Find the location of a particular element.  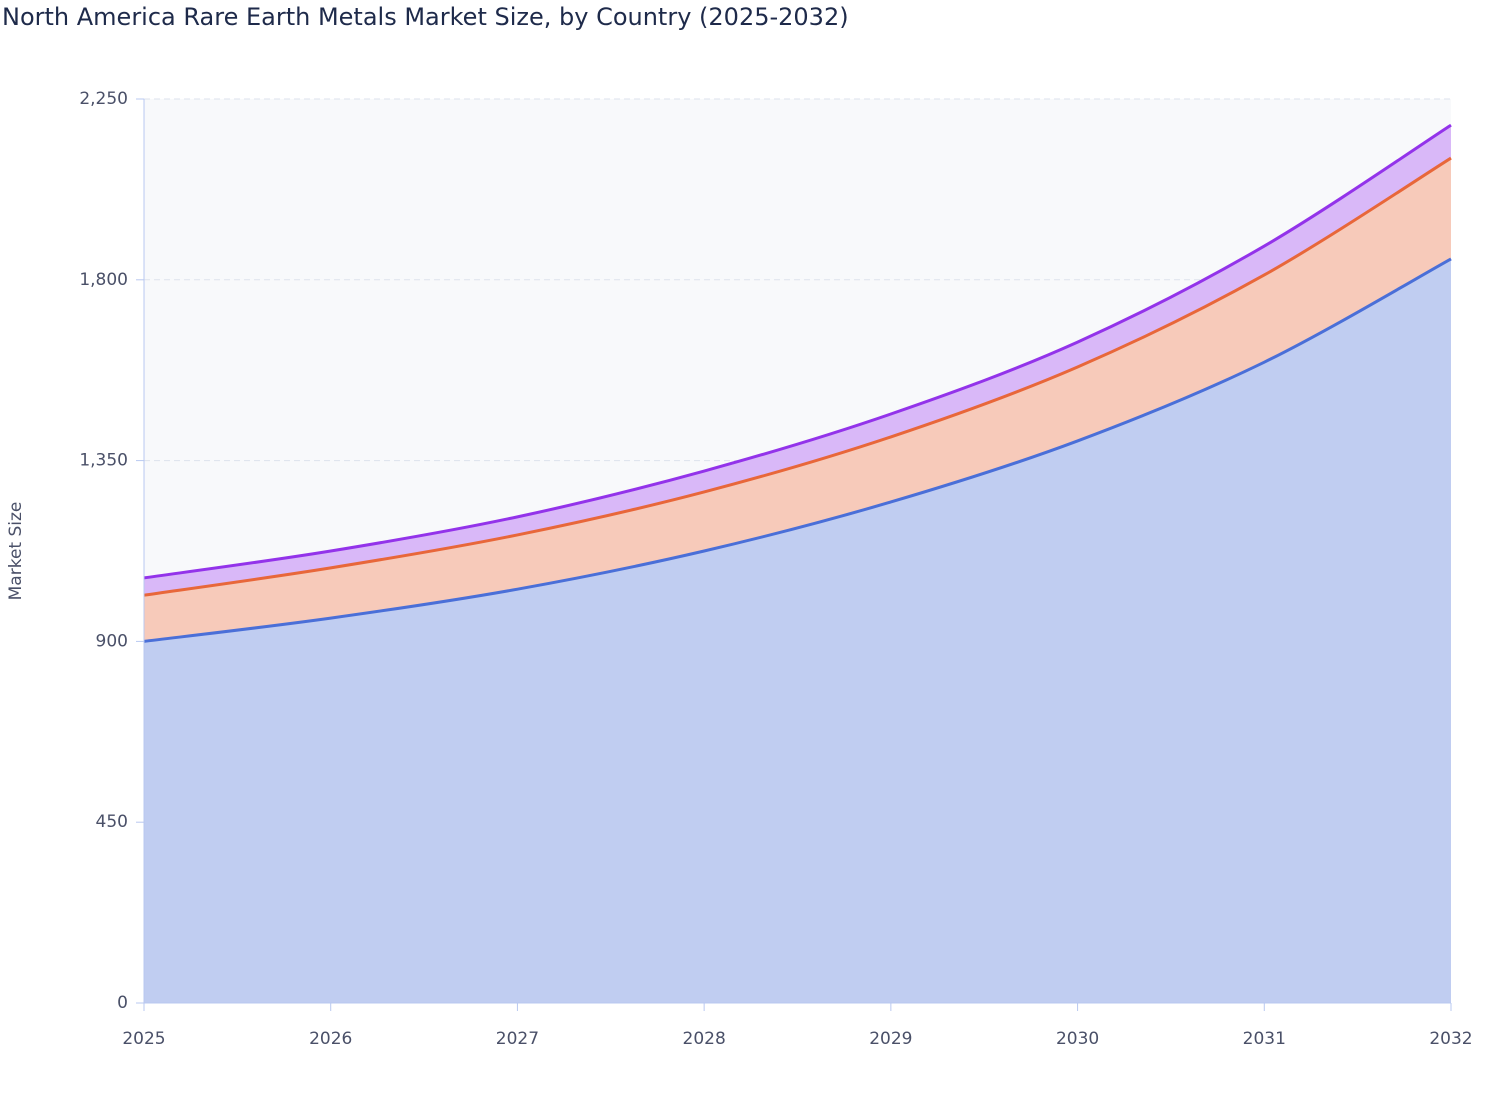

y-tick-label: 900 is located at coordinates (112, 641).